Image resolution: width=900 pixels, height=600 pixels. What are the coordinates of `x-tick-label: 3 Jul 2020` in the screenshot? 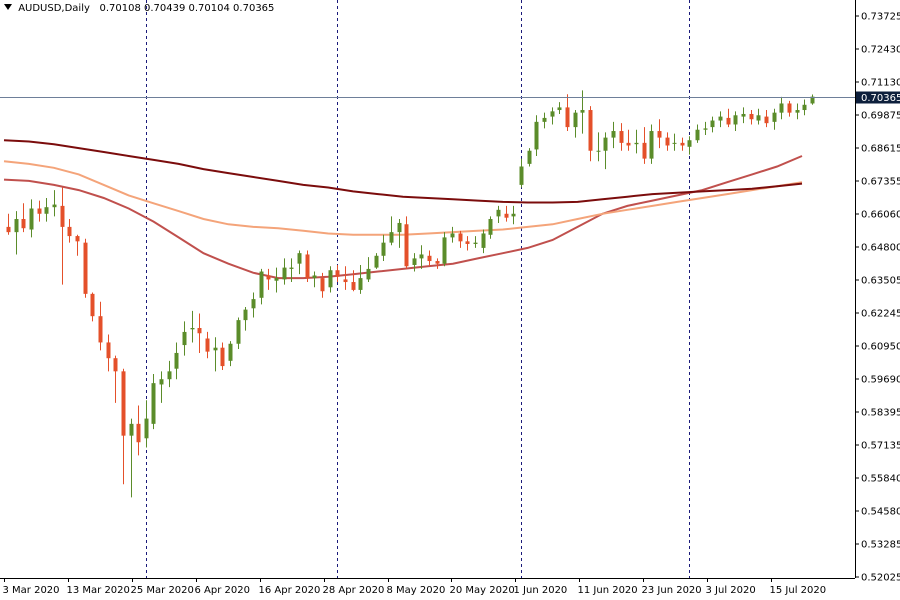 It's located at (731, 590).